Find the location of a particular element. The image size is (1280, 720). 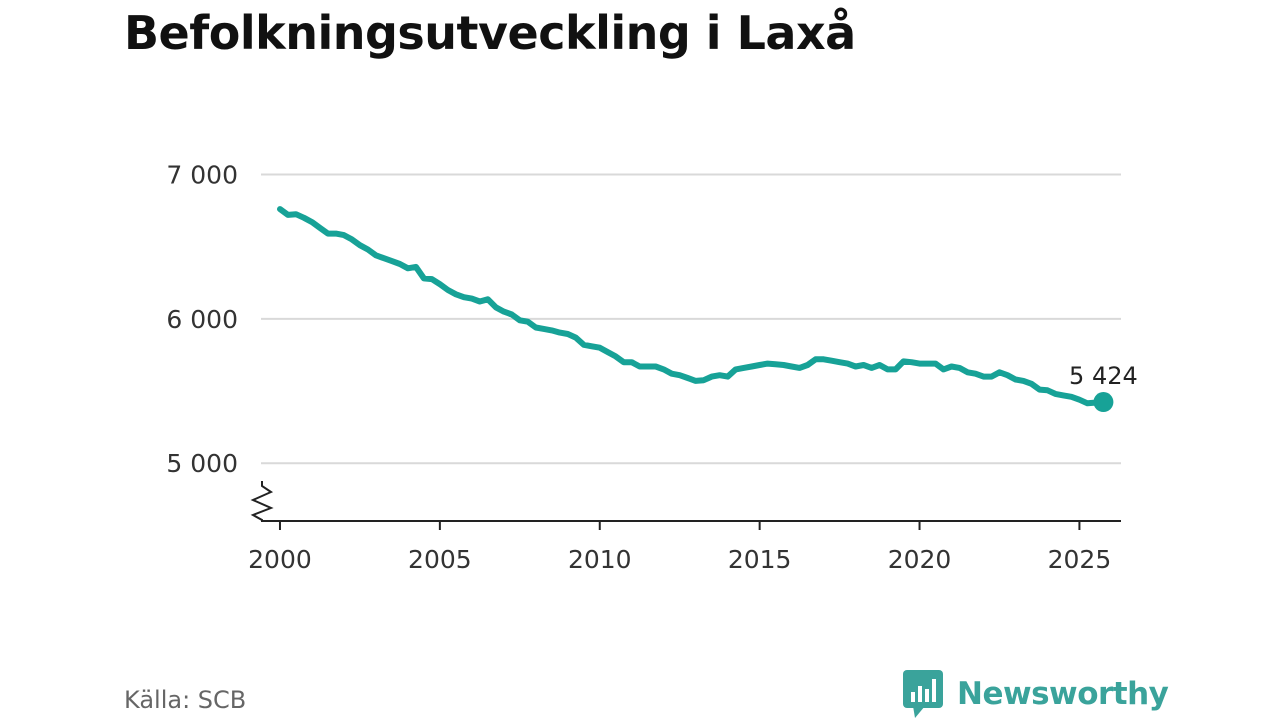

chart-title: Befolkningsutveckling i Laxå is located at coordinates (490, 33).